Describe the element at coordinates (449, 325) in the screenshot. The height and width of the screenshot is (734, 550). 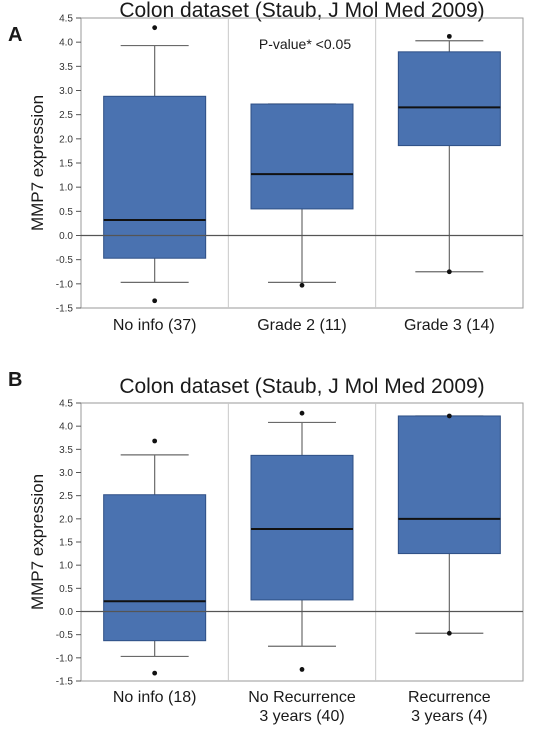
I see `x-category-label: Grade 3 (14)` at that location.